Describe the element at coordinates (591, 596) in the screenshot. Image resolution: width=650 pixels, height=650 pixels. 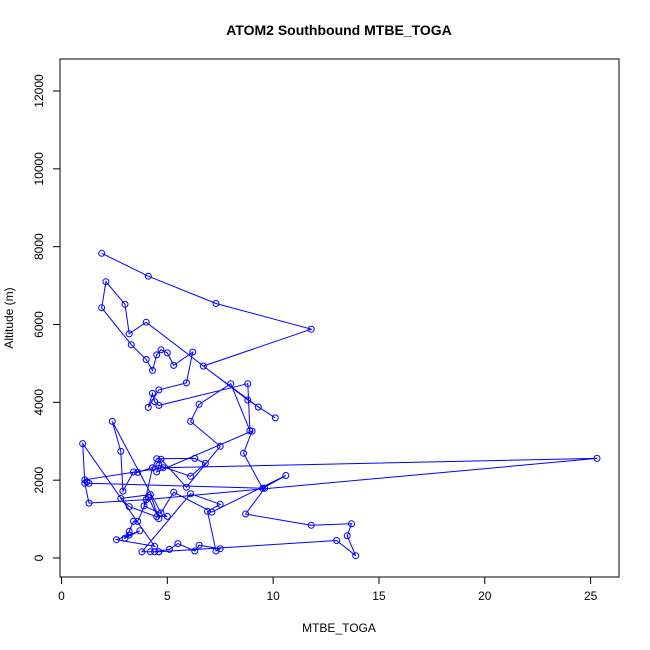
I see `x-tick-label: 25` at that location.